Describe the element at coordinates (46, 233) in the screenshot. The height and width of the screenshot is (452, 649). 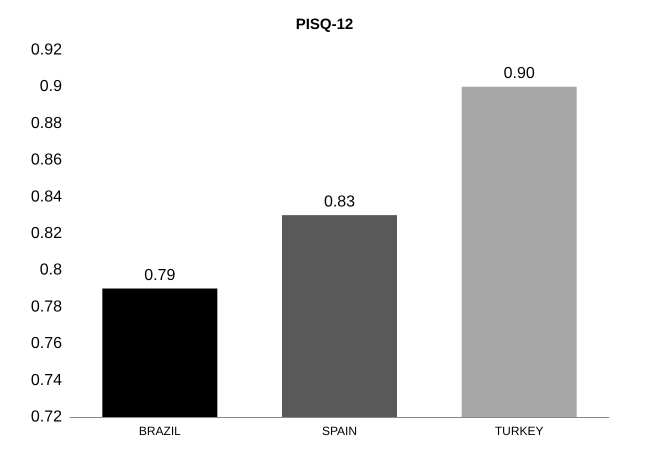
I see `y-tick-label: 0.82` at that location.